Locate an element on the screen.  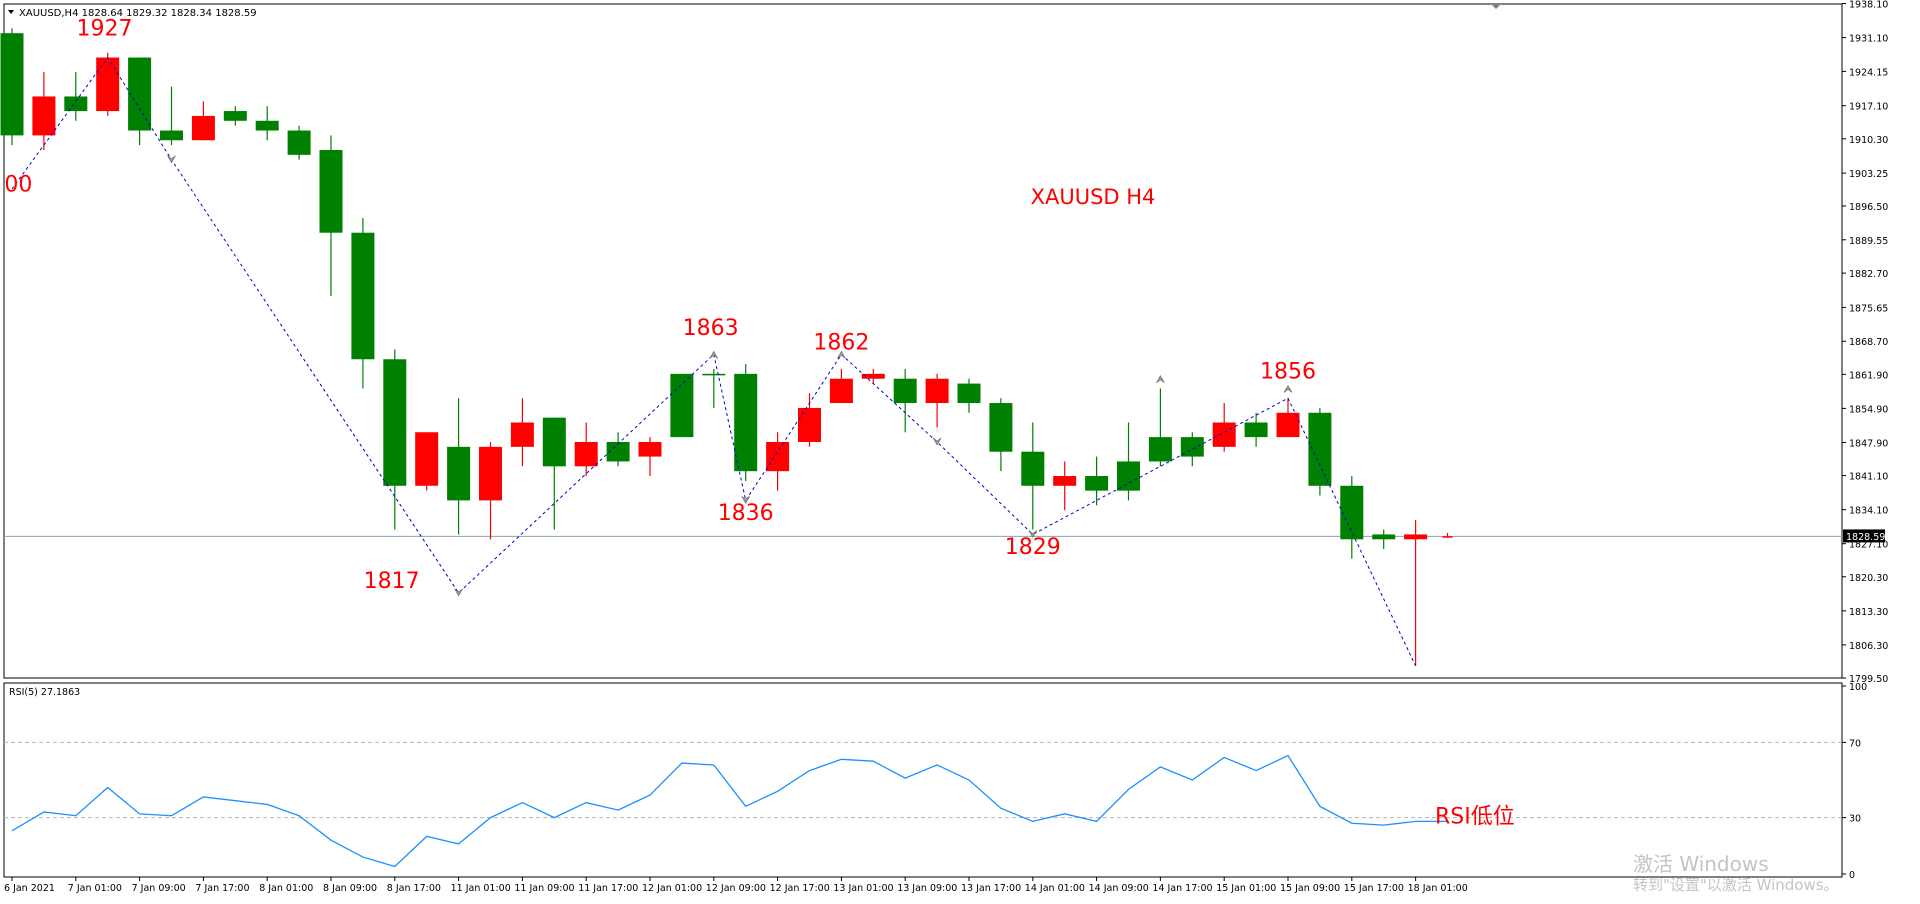
chart-title: XAUUSD H4 is located at coordinates (1093, 197).